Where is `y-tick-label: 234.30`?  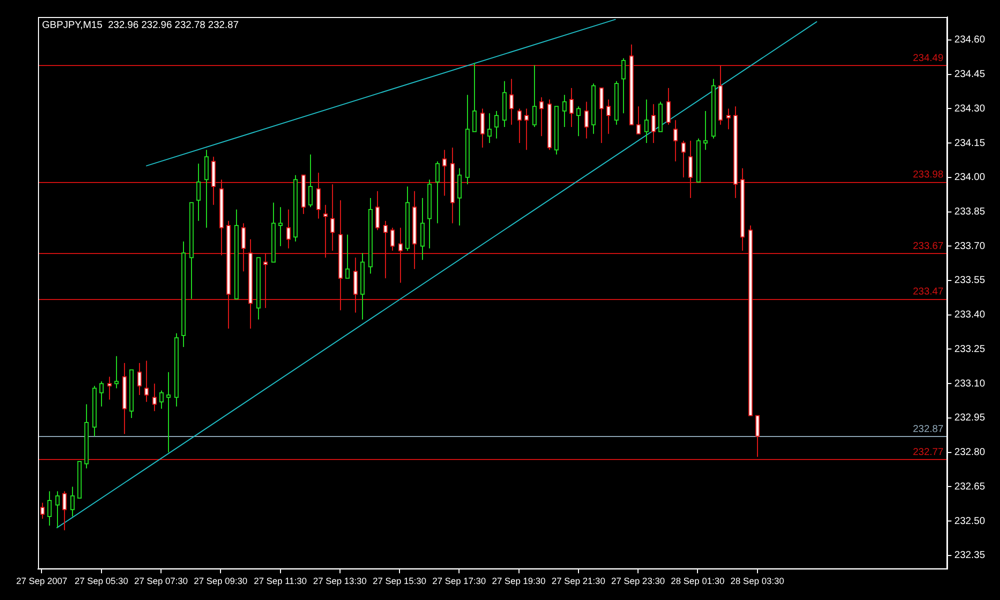 y-tick-label: 234.30 is located at coordinates (970, 108).